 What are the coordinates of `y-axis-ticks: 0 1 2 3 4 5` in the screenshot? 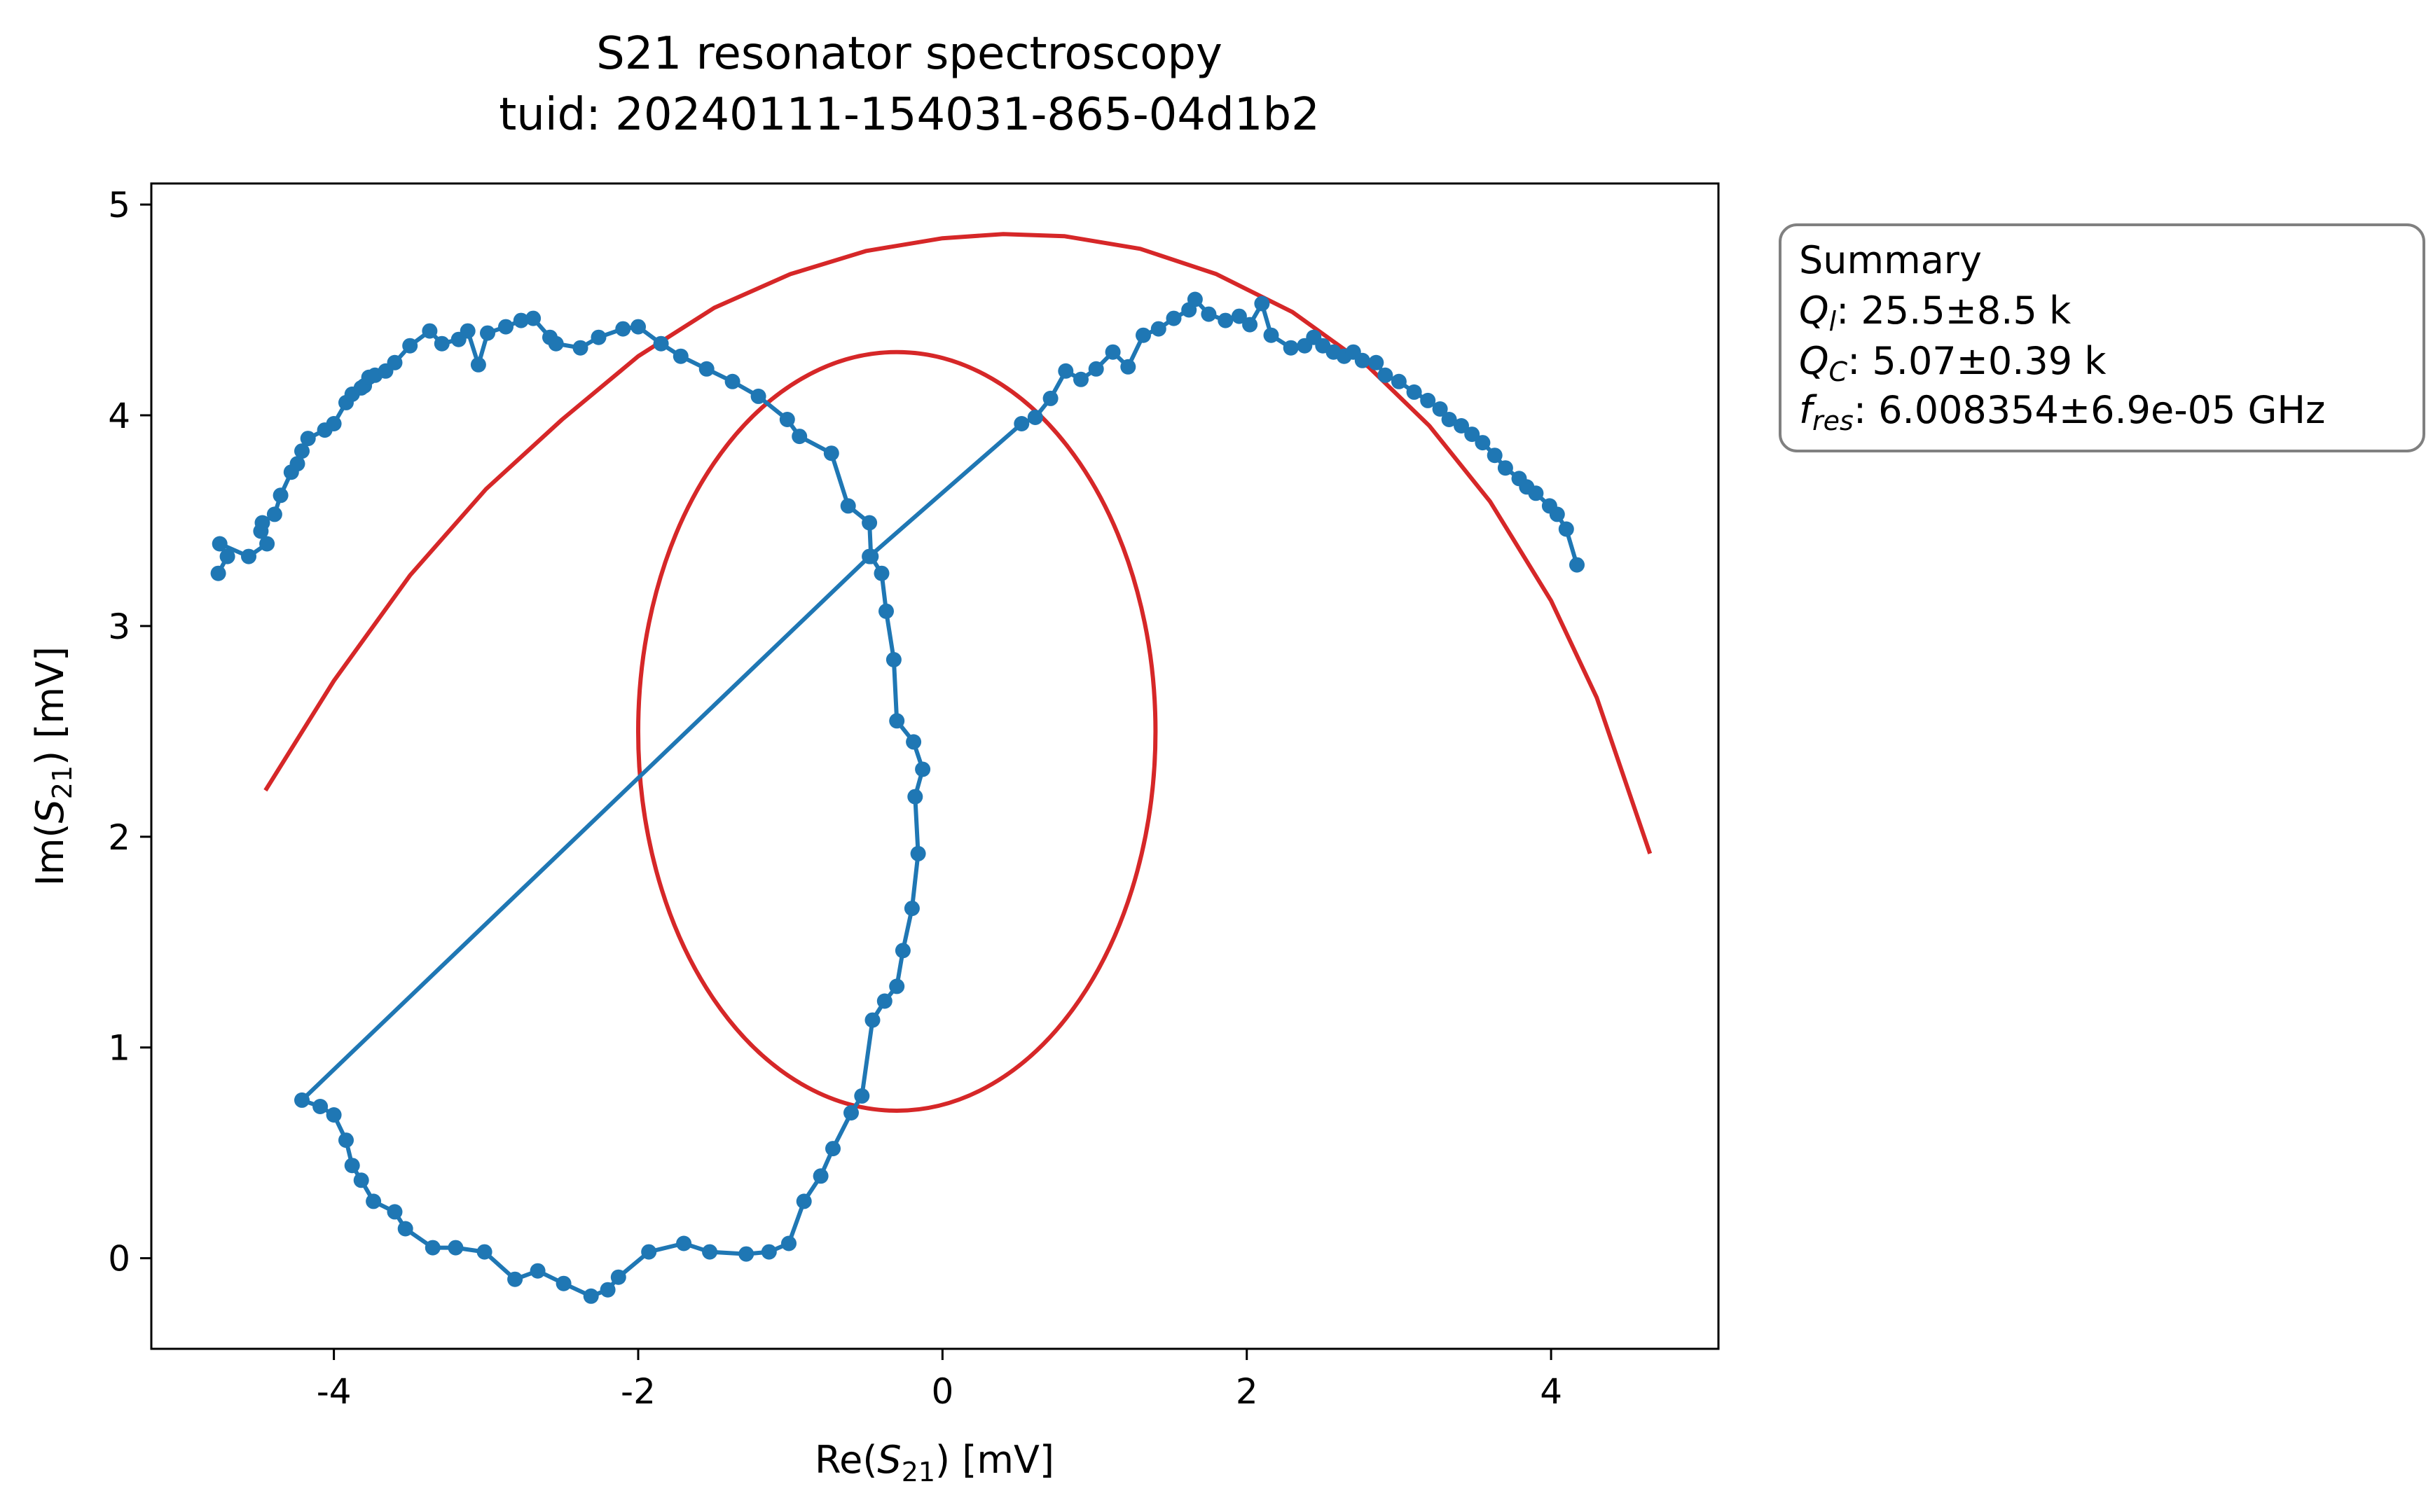 It's located at (129, 732).